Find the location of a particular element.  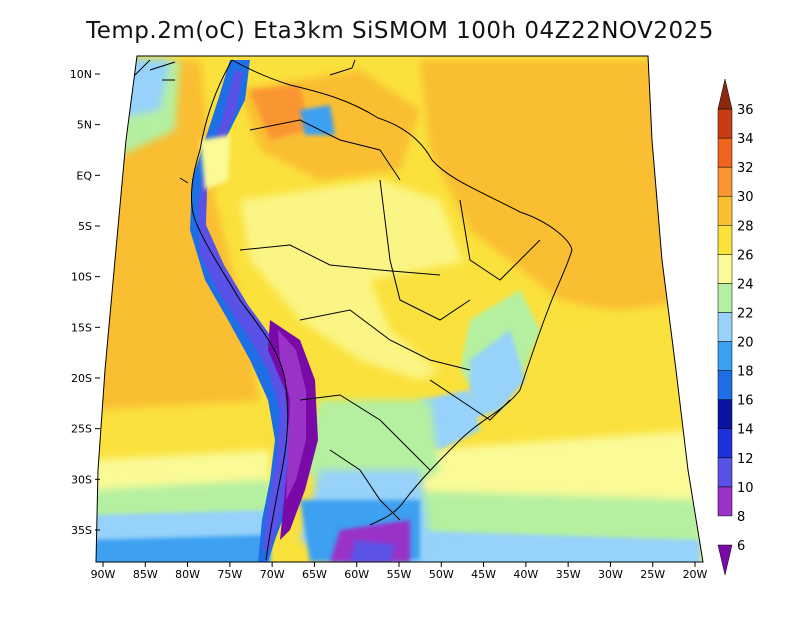

lon-tick-label: 80W is located at coordinates (187, 574).